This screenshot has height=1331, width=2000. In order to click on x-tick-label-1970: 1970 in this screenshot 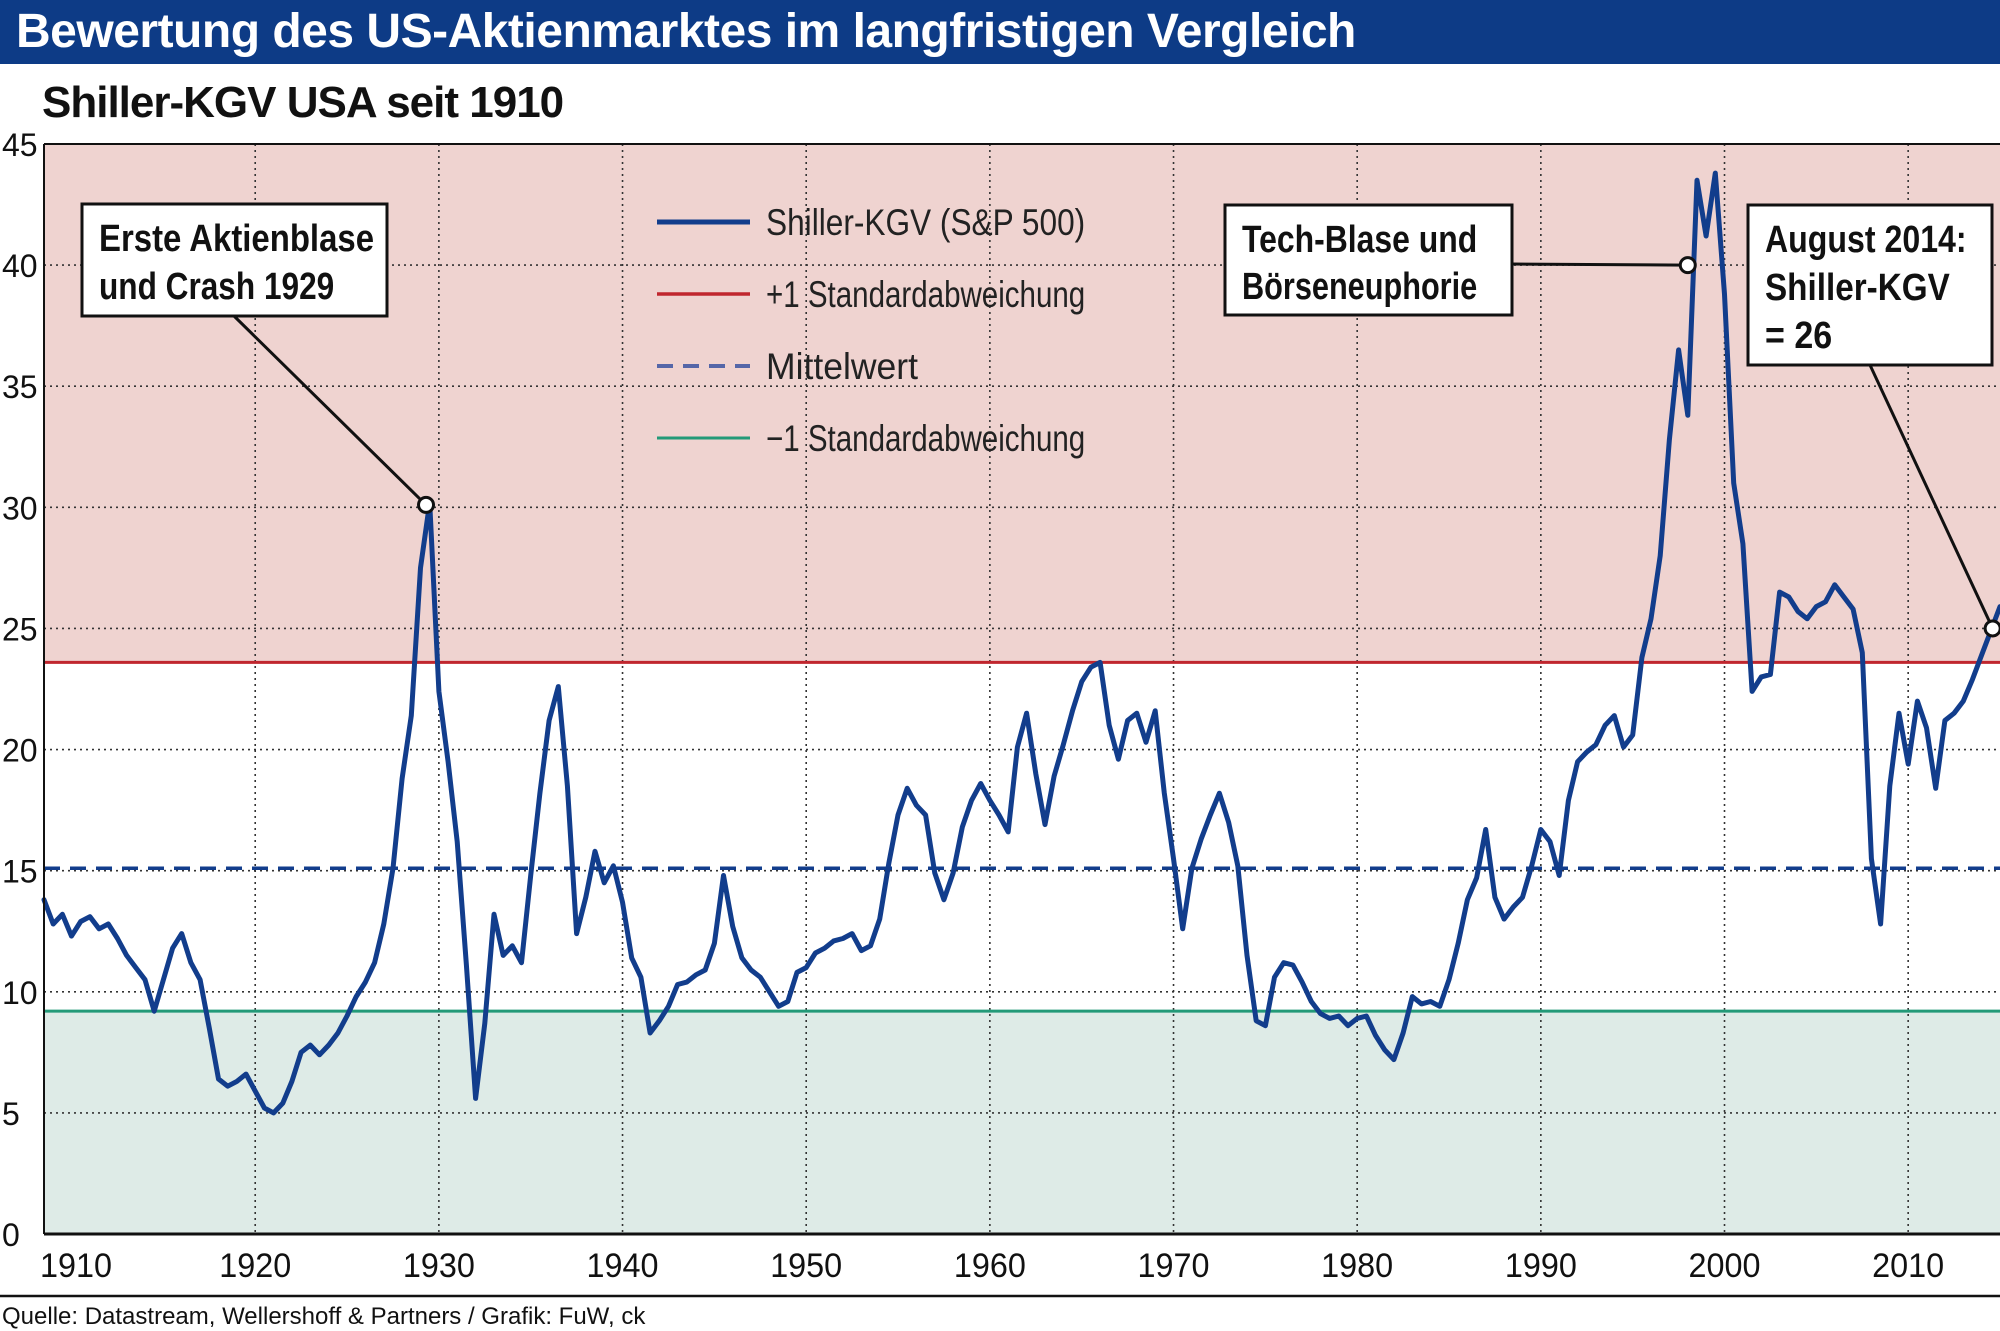, I will do `click(1174, 1266)`.